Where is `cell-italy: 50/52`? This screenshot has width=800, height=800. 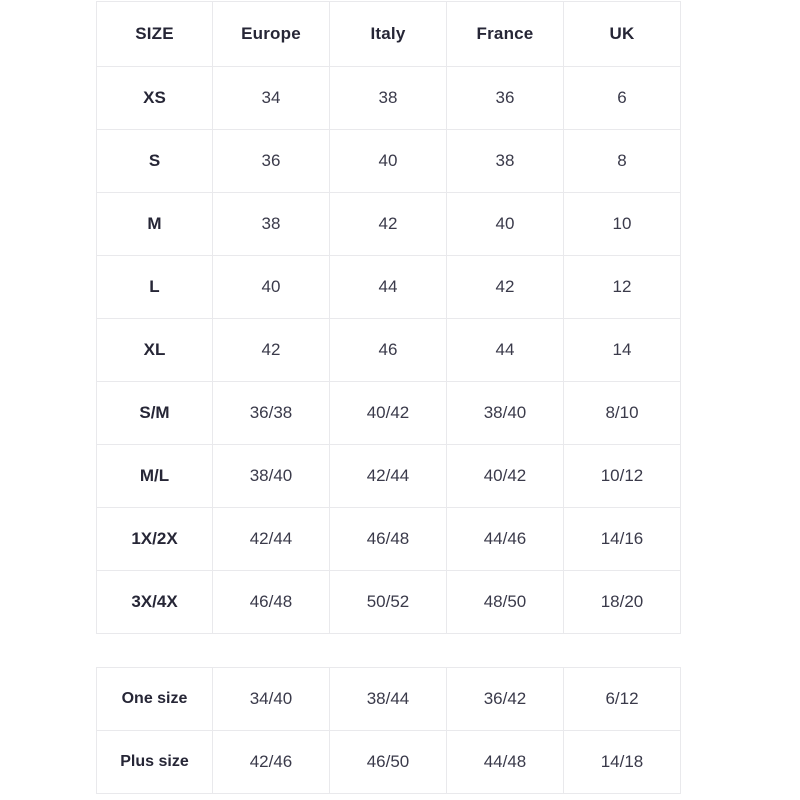
cell-italy: 50/52 is located at coordinates (388, 602).